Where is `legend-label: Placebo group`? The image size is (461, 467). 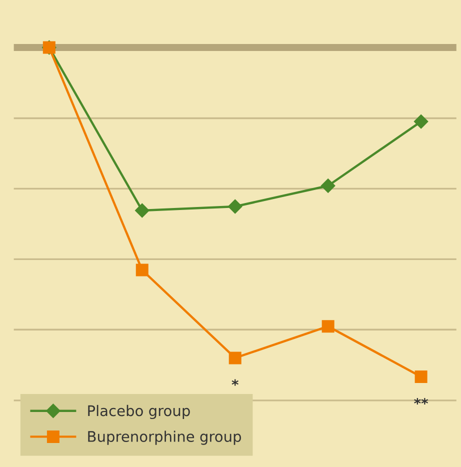 legend-label: Placebo group is located at coordinates (139, 412).